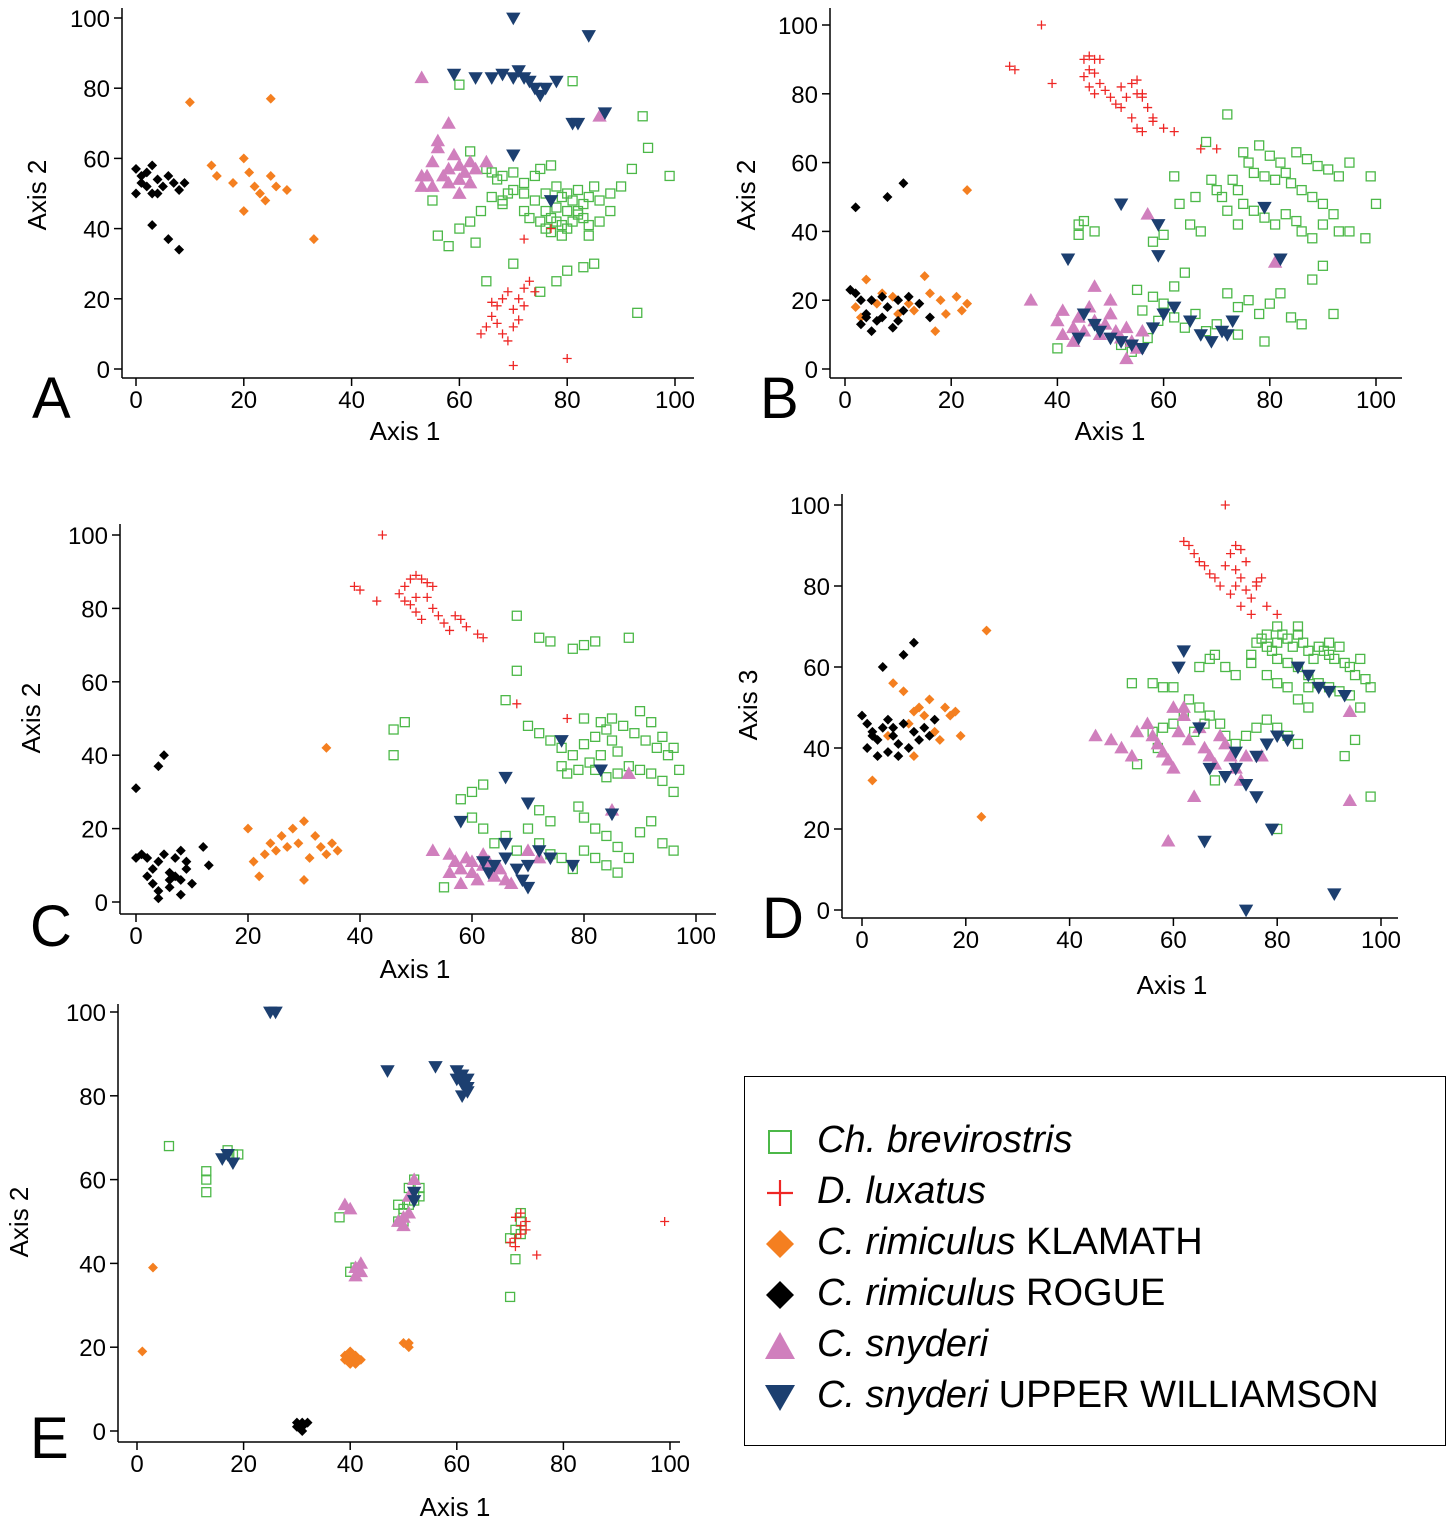  Describe the element at coordinates (158, 766) in the screenshot. I see `panel-c-point-rogue` at that location.